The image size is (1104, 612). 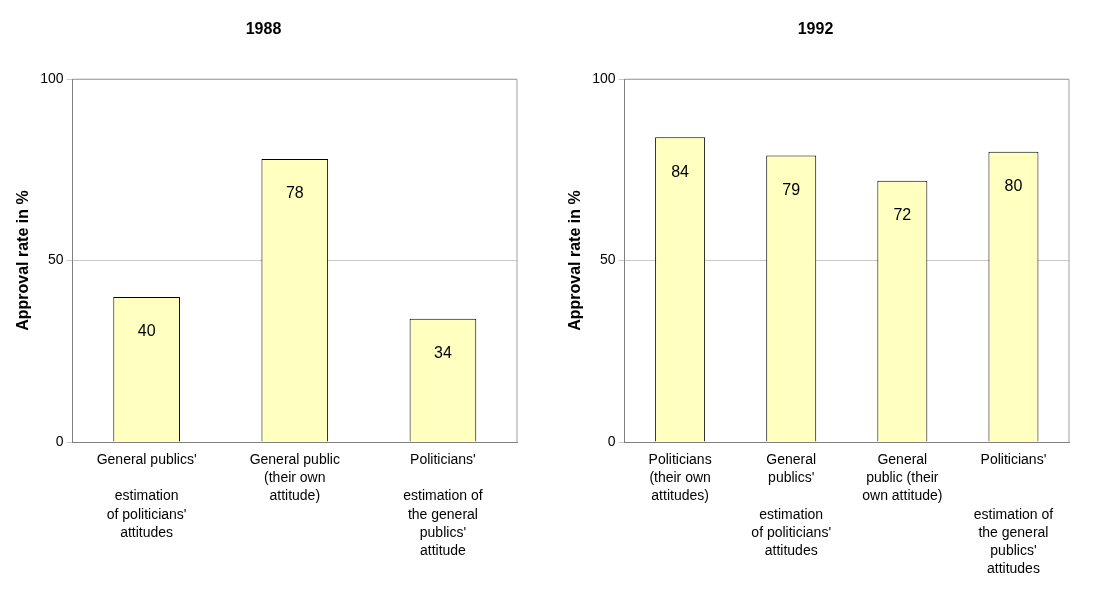 What do you see at coordinates (443, 353) in the screenshot?
I see `data-label: 34` at bounding box center [443, 353].